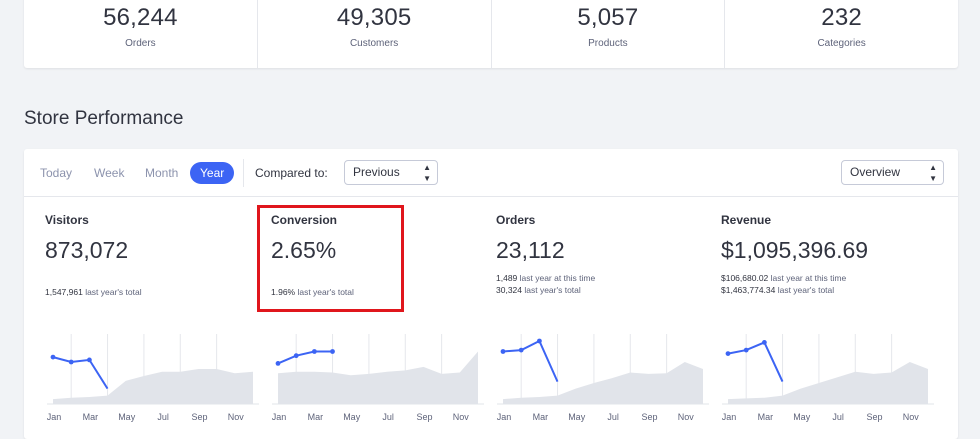 The image size is (980, 439). What do you see at coordinates (140, 43) in the screenshot?
I see `stat-label: Orders` at bounding box center [140, 43].